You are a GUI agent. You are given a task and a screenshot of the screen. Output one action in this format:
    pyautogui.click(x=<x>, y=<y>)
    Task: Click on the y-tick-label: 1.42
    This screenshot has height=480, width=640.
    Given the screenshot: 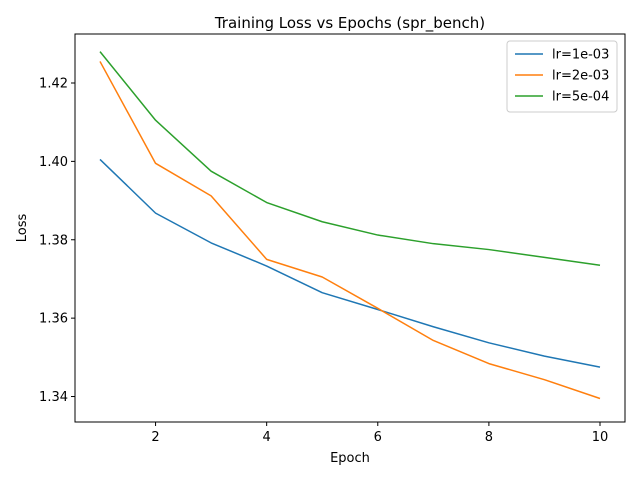 What is the action you would take?
    pyautogui.click(x=53, y=83)
    